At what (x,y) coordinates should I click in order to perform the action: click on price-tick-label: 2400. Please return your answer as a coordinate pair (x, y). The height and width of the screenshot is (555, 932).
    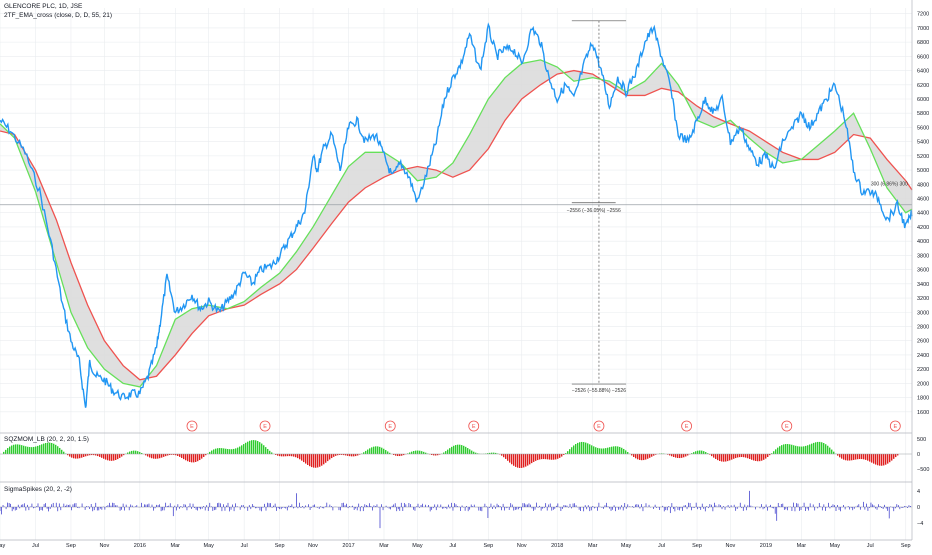
    Looking at the image, I should click on (923, 356).